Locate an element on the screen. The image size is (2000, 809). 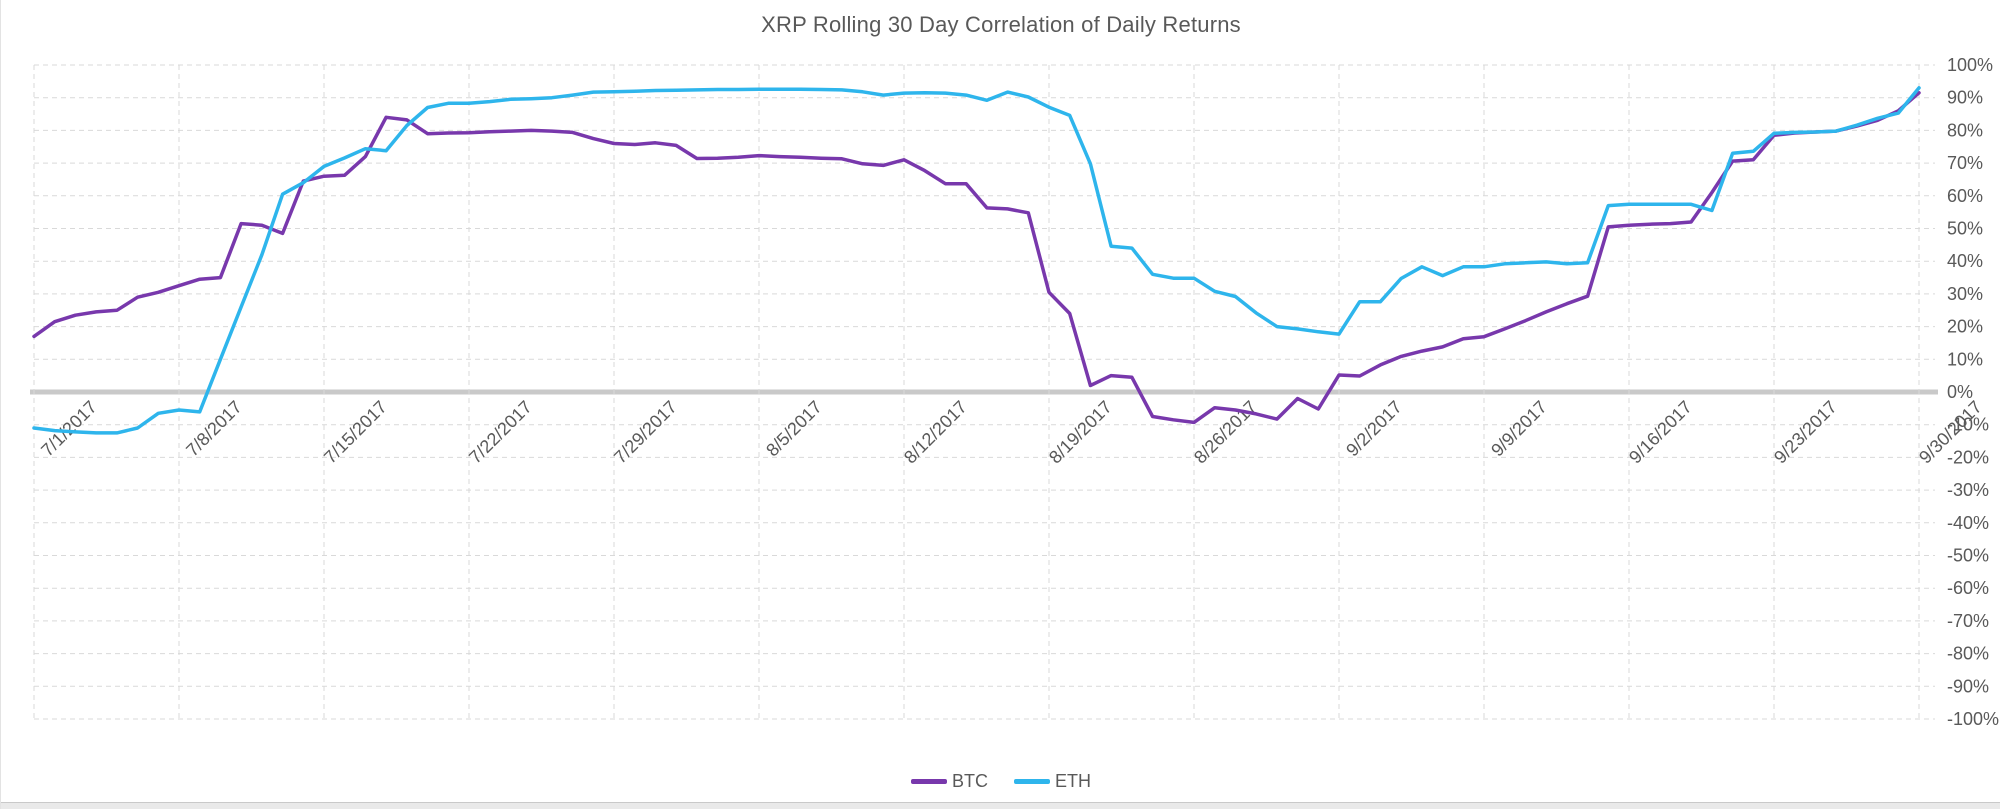
x-axis-tick-label: 7/15/2017 is located at coordinates (355, 432).